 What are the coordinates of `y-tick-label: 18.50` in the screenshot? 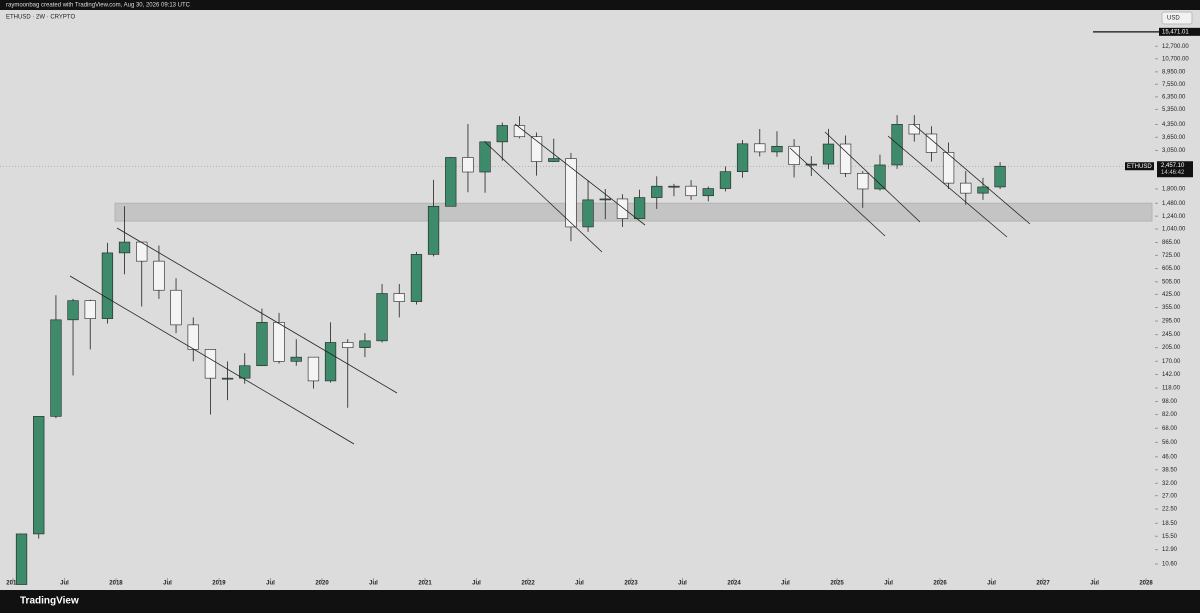 It's located at (1170, 524).